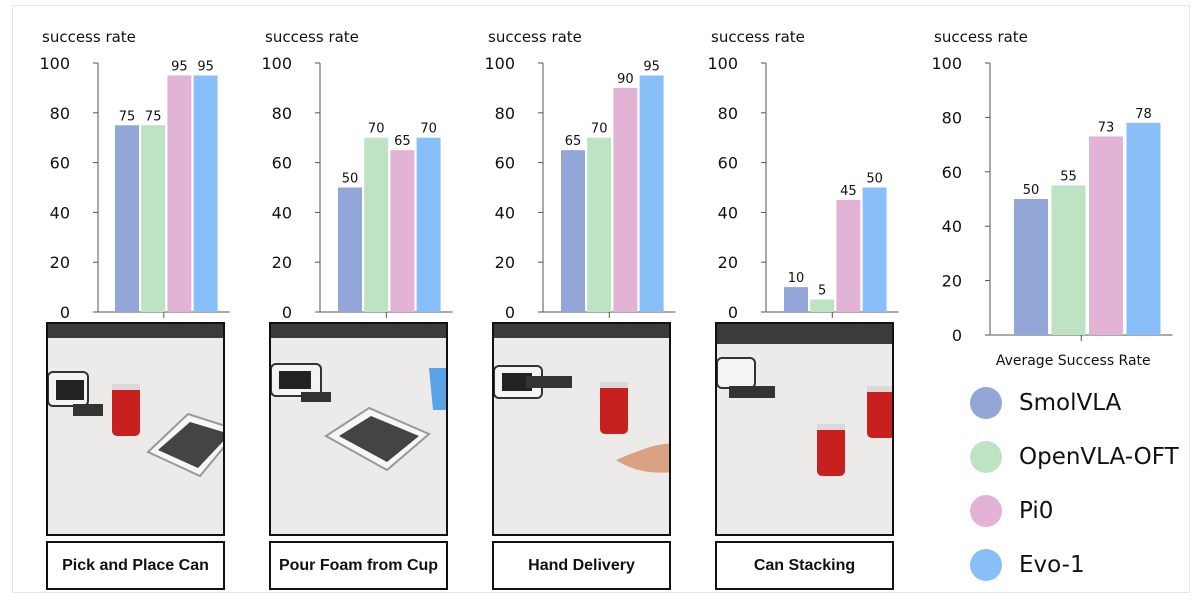 The height and width of the screenshot is (605, 1199). What do you see at coordinates (1106, 127) in the screenshot?
I see `data-label-pi0: 73` at bounding box center [1106, 127].